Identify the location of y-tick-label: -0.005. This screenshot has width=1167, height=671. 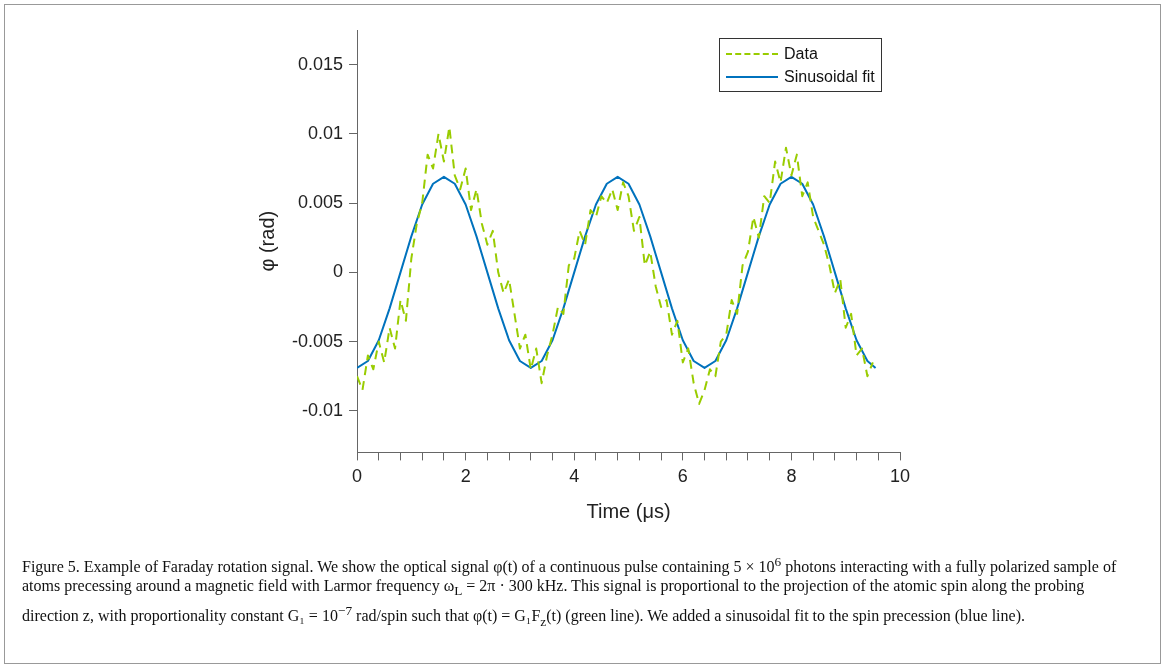
(317, 340).